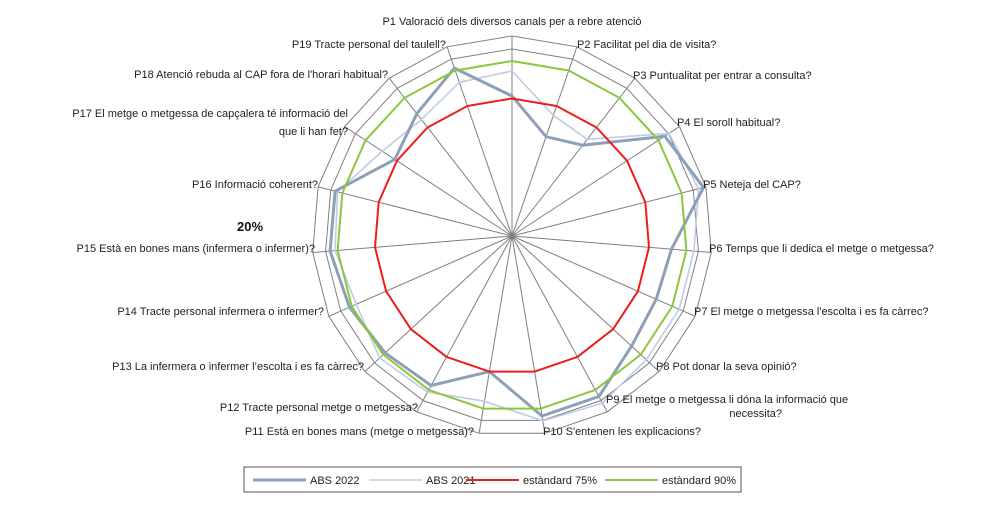  I want to click on category-label-p5: P5 Neteja del CAP?, so click(752, 185).